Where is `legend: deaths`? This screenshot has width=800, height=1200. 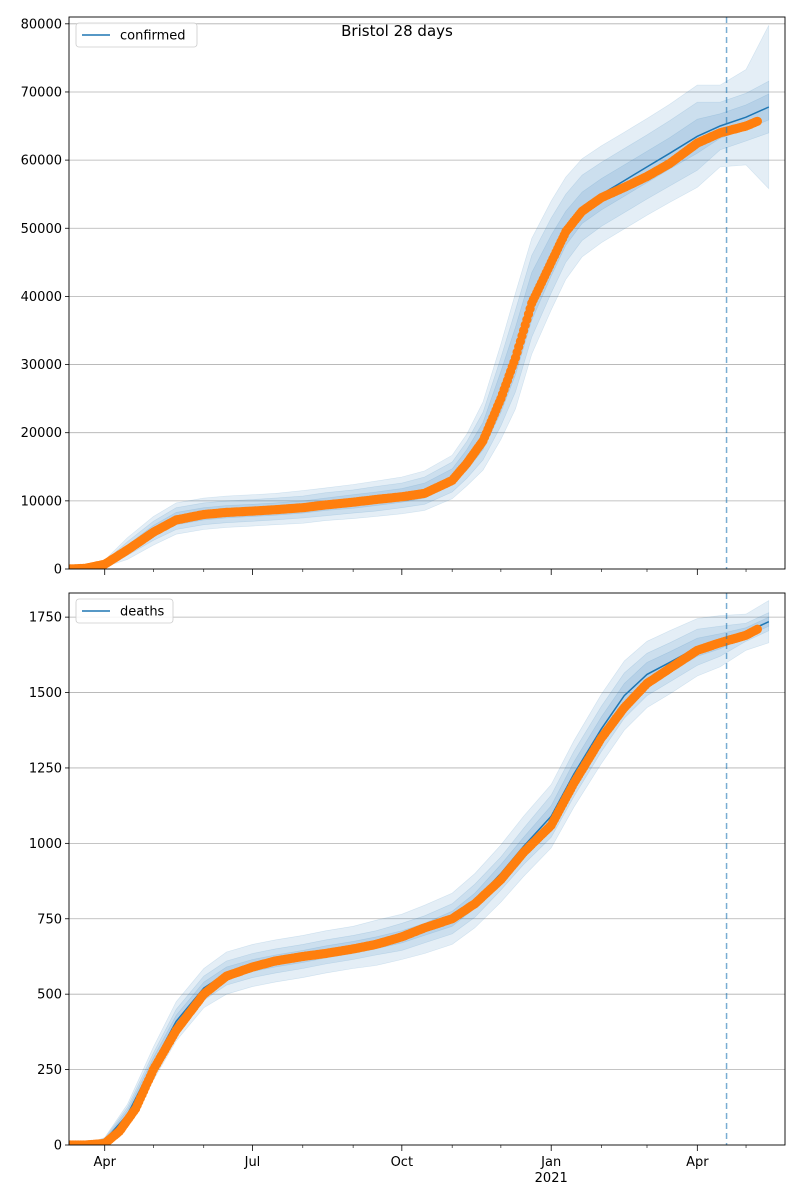
legend: deaths is located at coordinates (124, 611).